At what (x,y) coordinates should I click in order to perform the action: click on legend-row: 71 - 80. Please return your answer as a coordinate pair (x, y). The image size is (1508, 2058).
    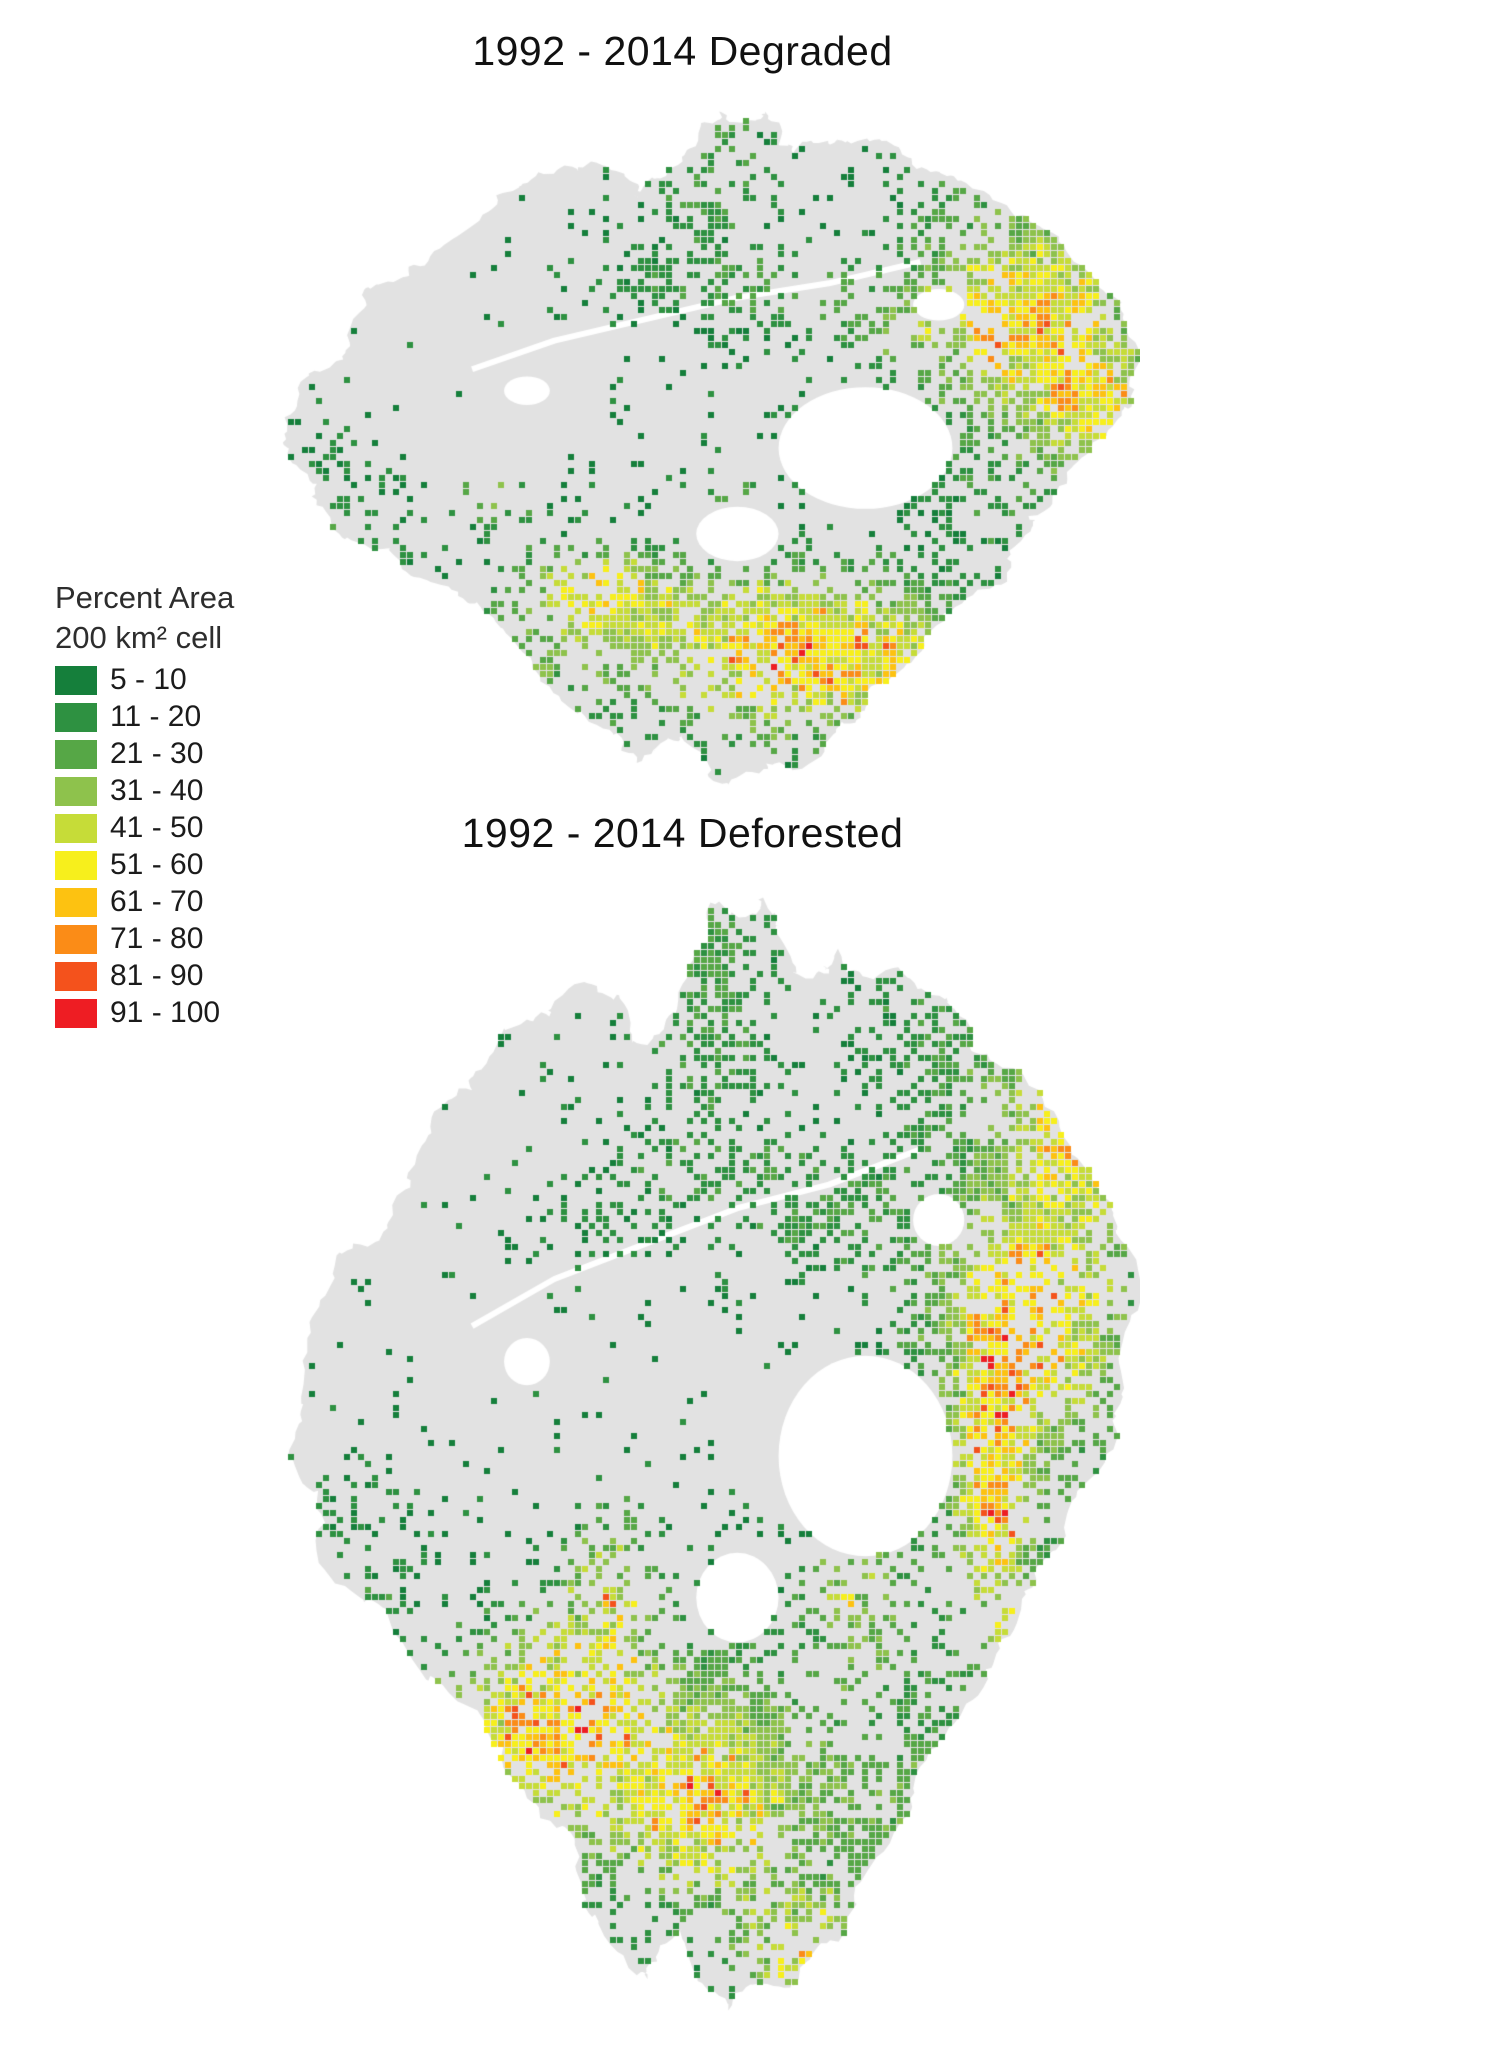
    Looking at the image, I should click on (180, 939).